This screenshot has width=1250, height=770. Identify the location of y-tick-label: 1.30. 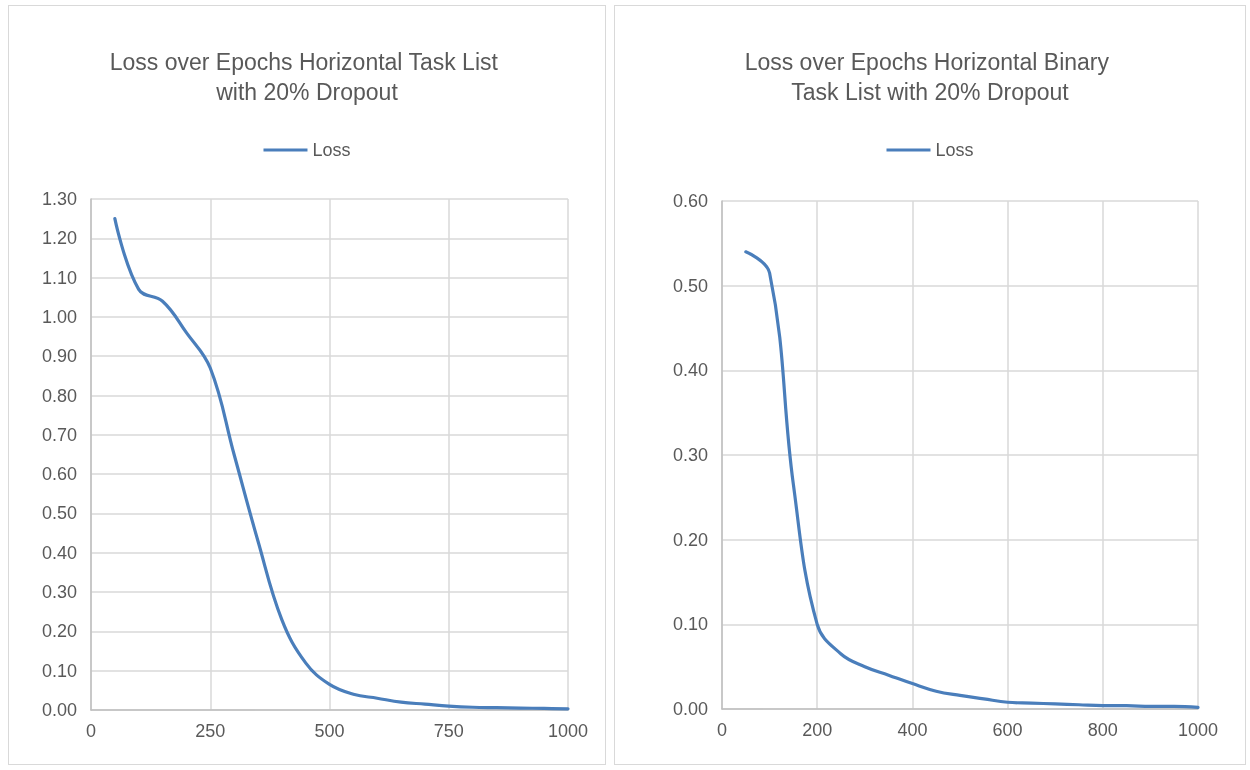
(59, 199).